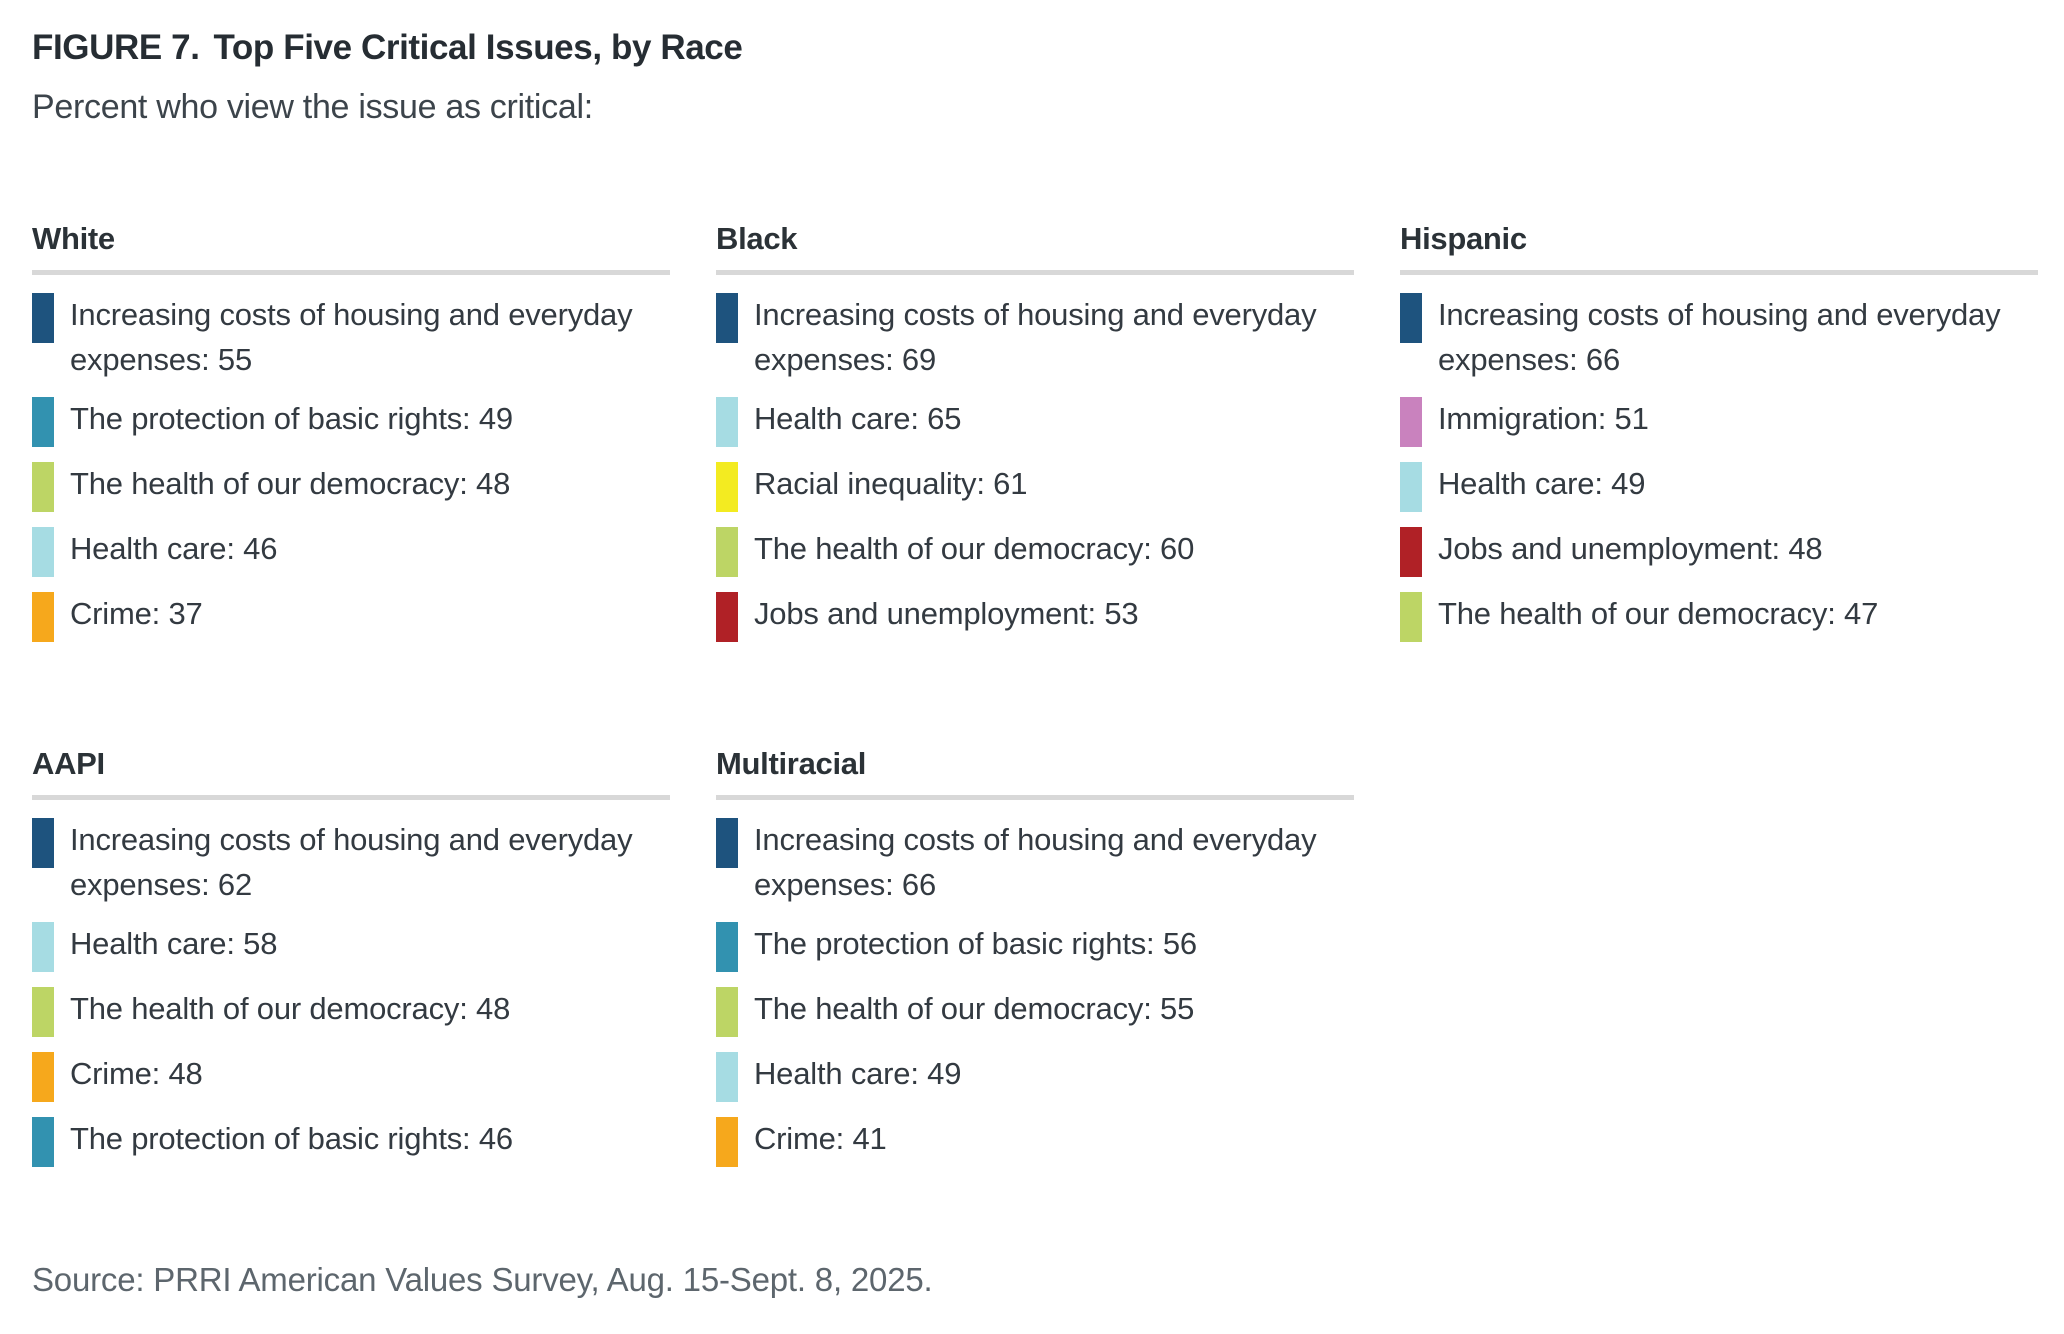 The width and height of the screenshot is (2064, 1334). I want to click on issue-item: Racial inequality: 61, so click(1035, 486).